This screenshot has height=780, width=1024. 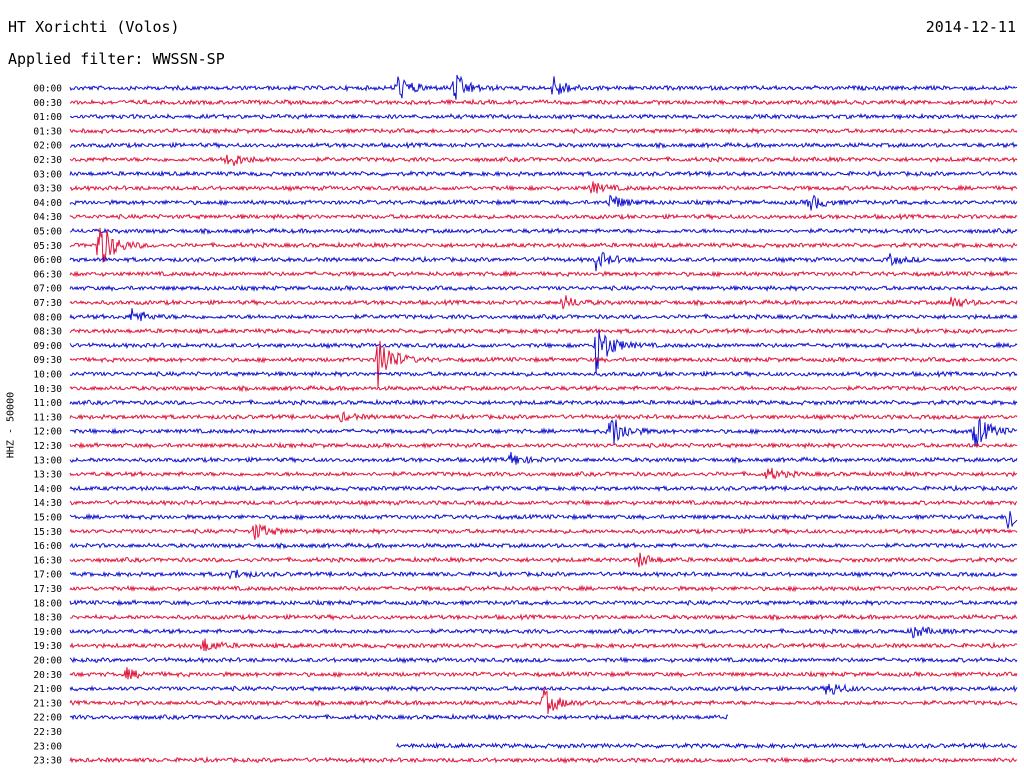 I want to click on row-label: 00:30, so click(x=47, y=103).